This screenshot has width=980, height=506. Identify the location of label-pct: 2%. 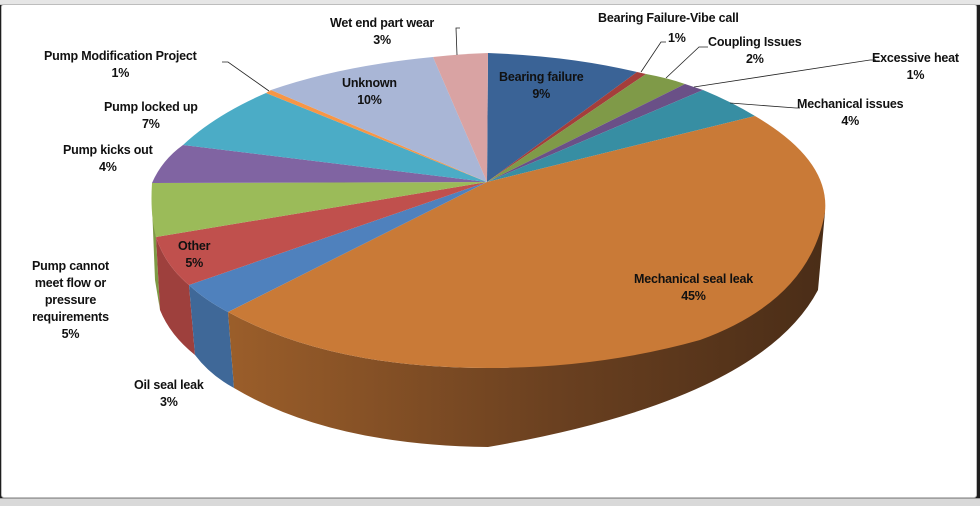
(754, 59).